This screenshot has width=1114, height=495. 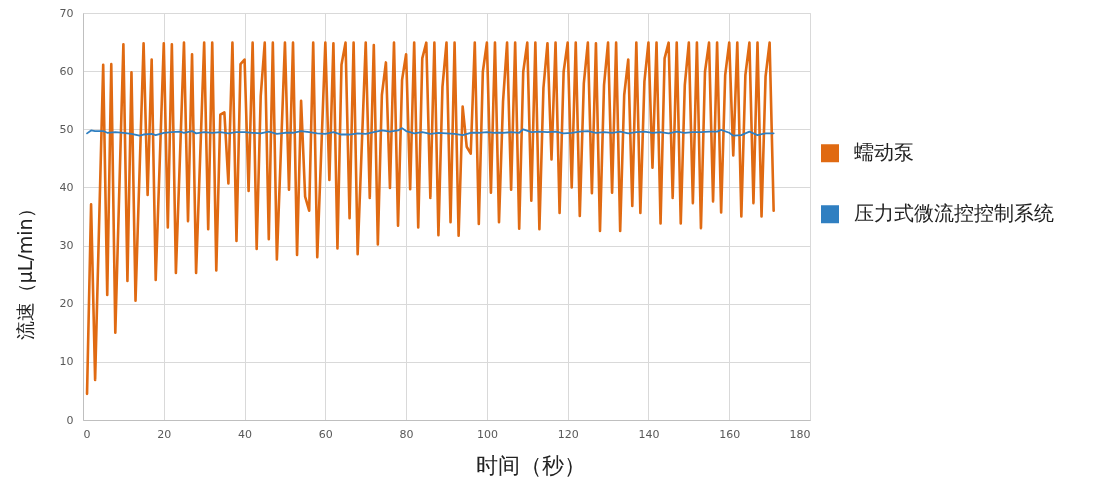 What do you see at coordinates (66, 13) in the screenshot?
I see `y-tick-label: 70` at bounding box center [66, 13].